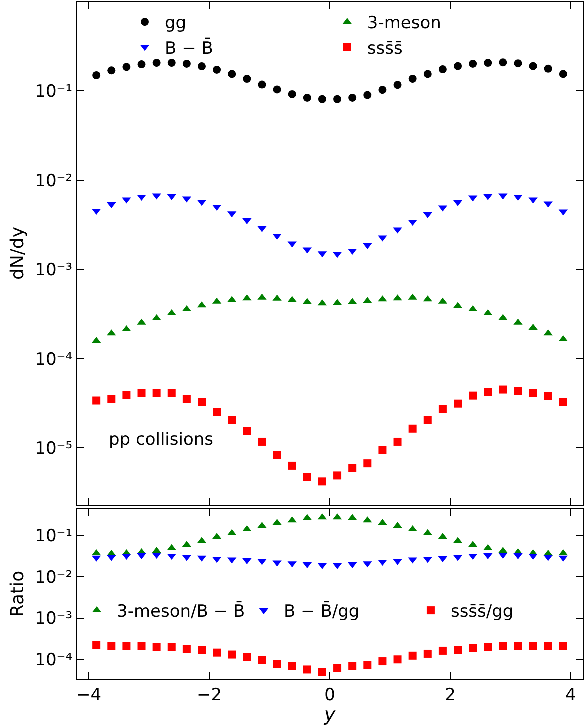  I want to click on x-tick-label: 2, so click(450, 695).